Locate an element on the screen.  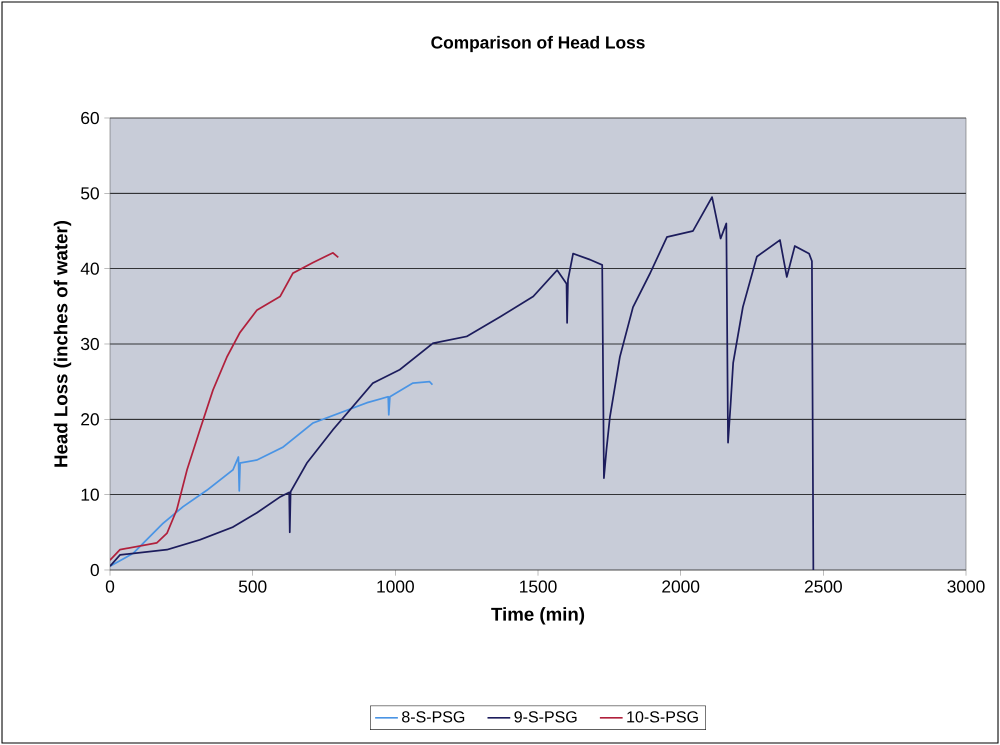
y-tick-label: 0 is located at coordinates (94, 570).